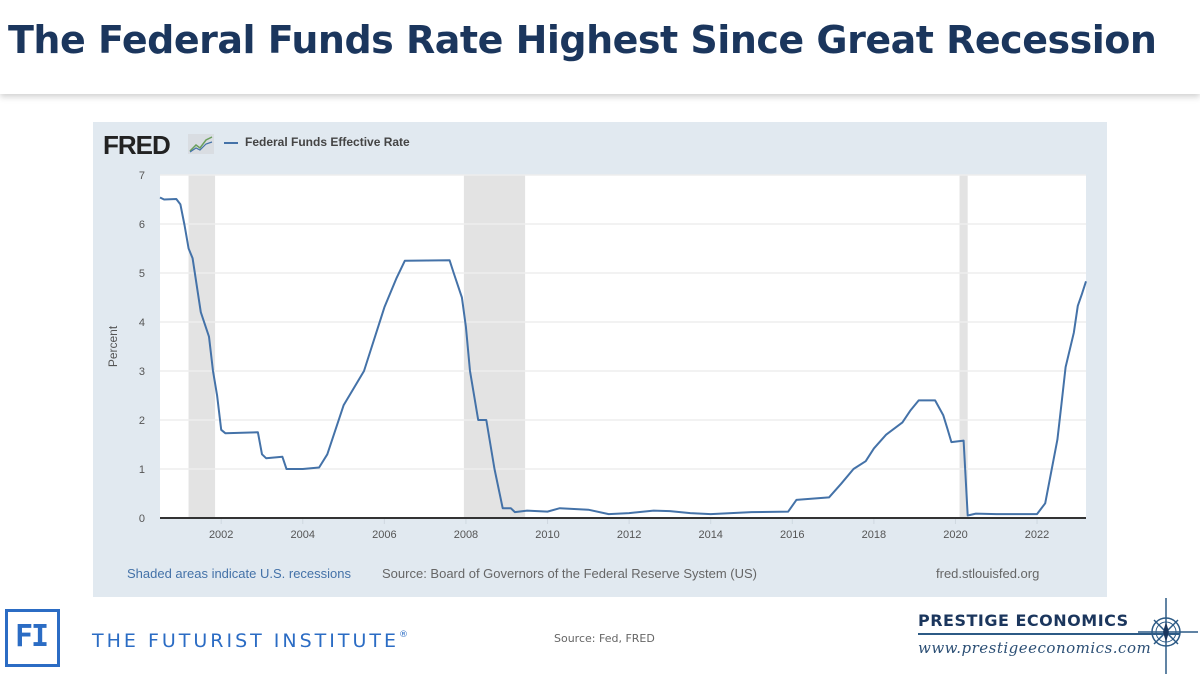 The width and height of the screenshot is (1200, 675). Describe the element at coordinates (710, 535) in the screenshot. I see `x-tick-label: 2014` at that location.